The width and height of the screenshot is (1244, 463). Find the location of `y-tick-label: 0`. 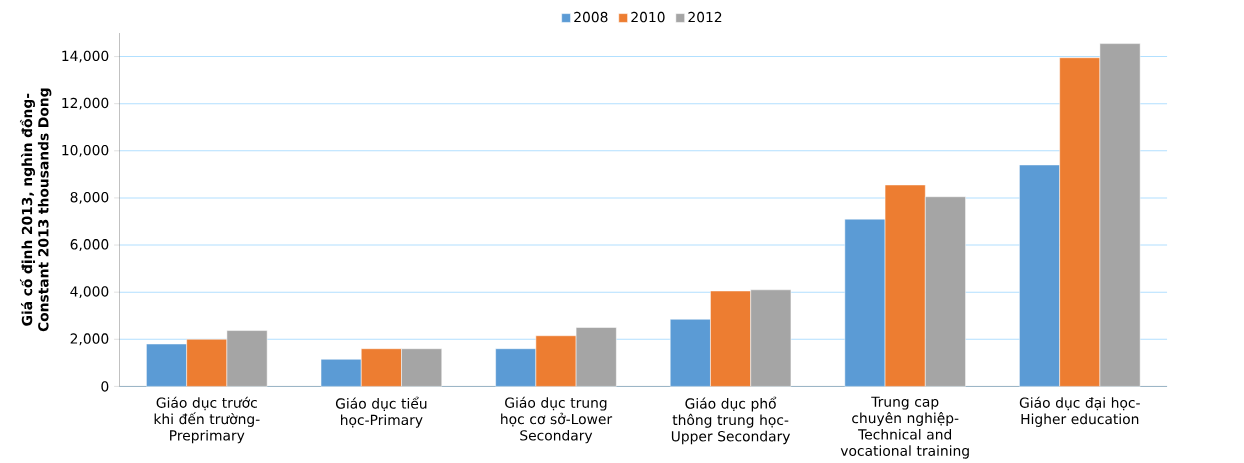

y-tick-label: 0 is located at coordinates (105, 386).